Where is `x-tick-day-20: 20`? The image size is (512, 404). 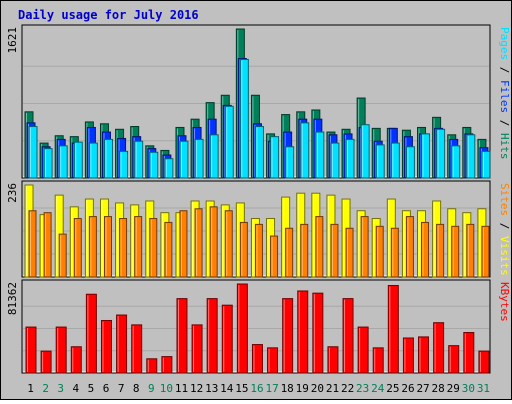
x-tick-day-20: 20 is located at coordinates (317, 388).